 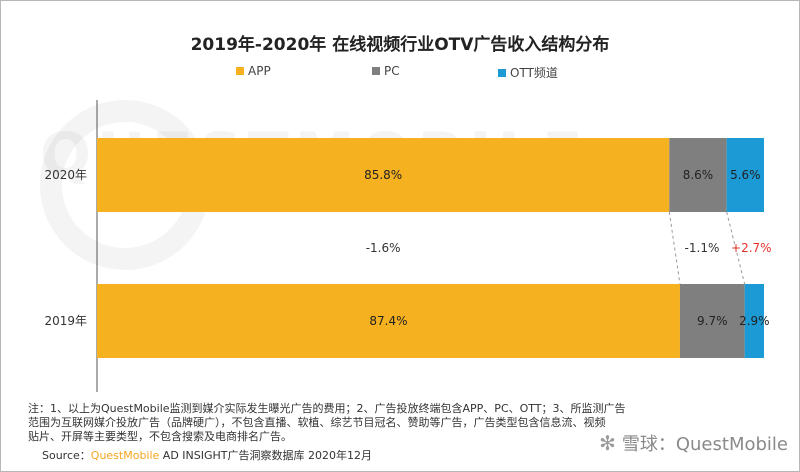 What do you see at coordinates (607, 443) in the screenshot?
I see `snowball-icon: ✻` at bounding box center [607, 443].